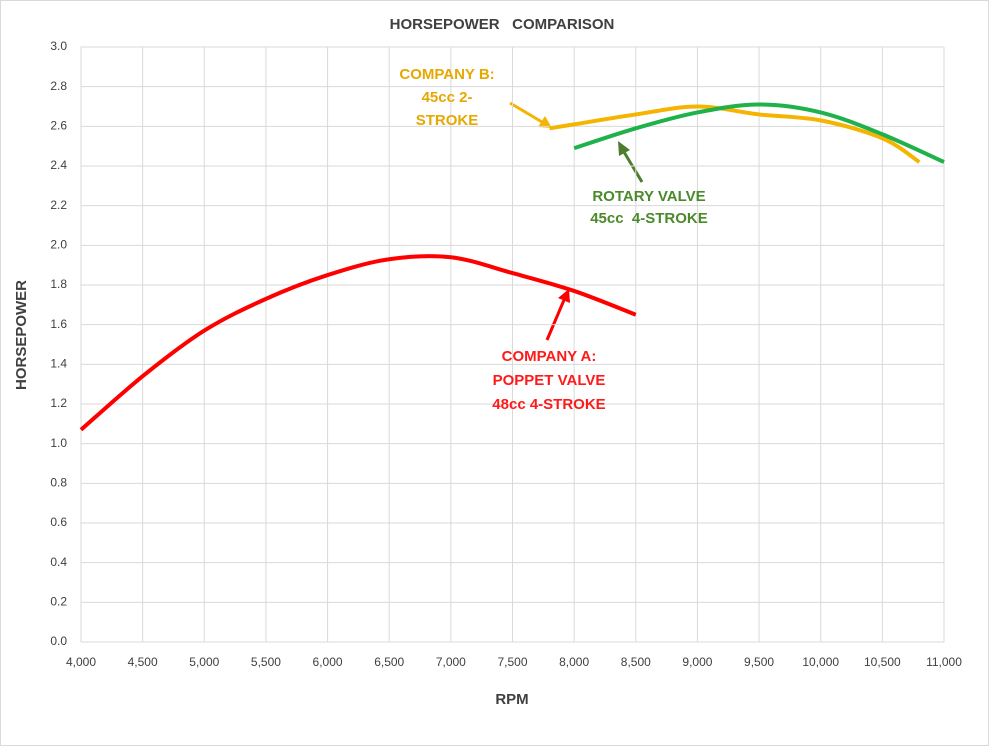  Describe the element at coordinates (447, 97) in the screenshot. I see `annotation: 45cc 2-` at that location.